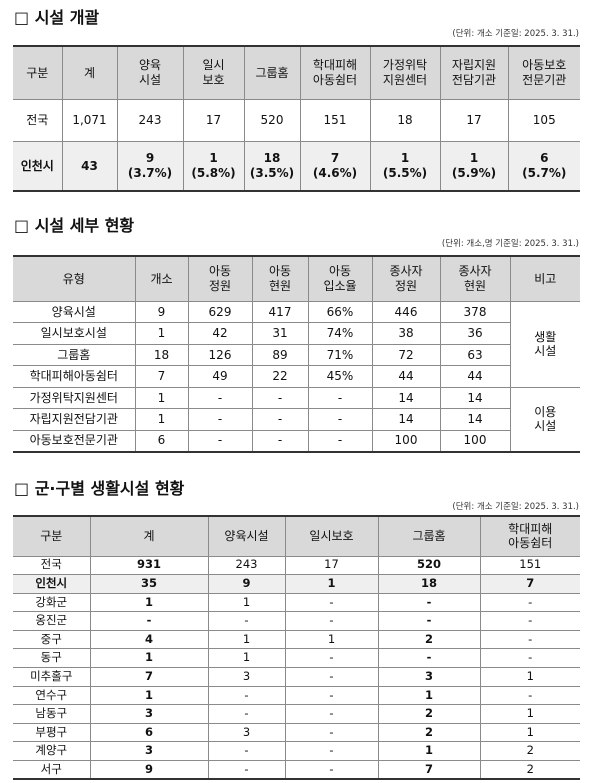  Describe the element at coordinates (272, 166) in the screenshot. I see `table-cell: 18 (3.5%)` at that location.